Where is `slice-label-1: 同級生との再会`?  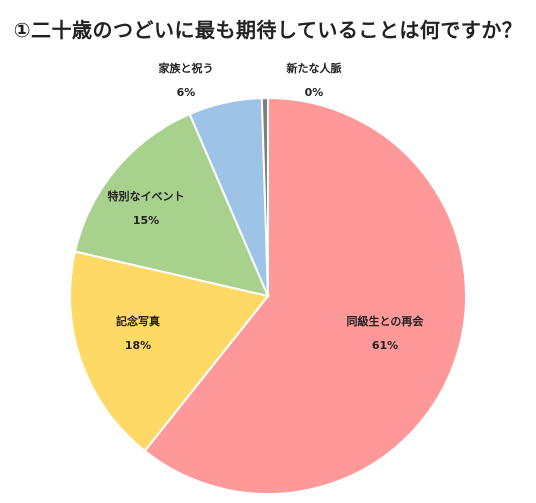
slice-label-1: 同級生との再会 is located at coordinates (386, 321).